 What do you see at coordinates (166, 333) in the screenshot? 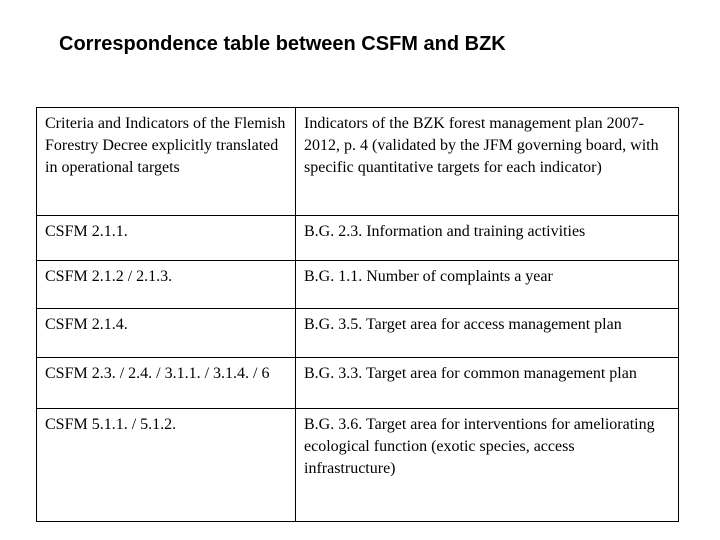
I see `csfm-cell: CSFM 2.1.4.` at bounding box center [166, 333].